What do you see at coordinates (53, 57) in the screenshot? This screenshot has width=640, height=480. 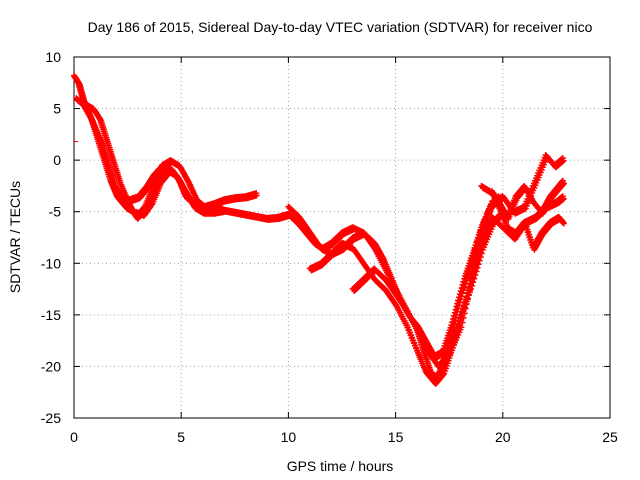 I see `y-tick-label: 10` at bounding box center [53, 57].